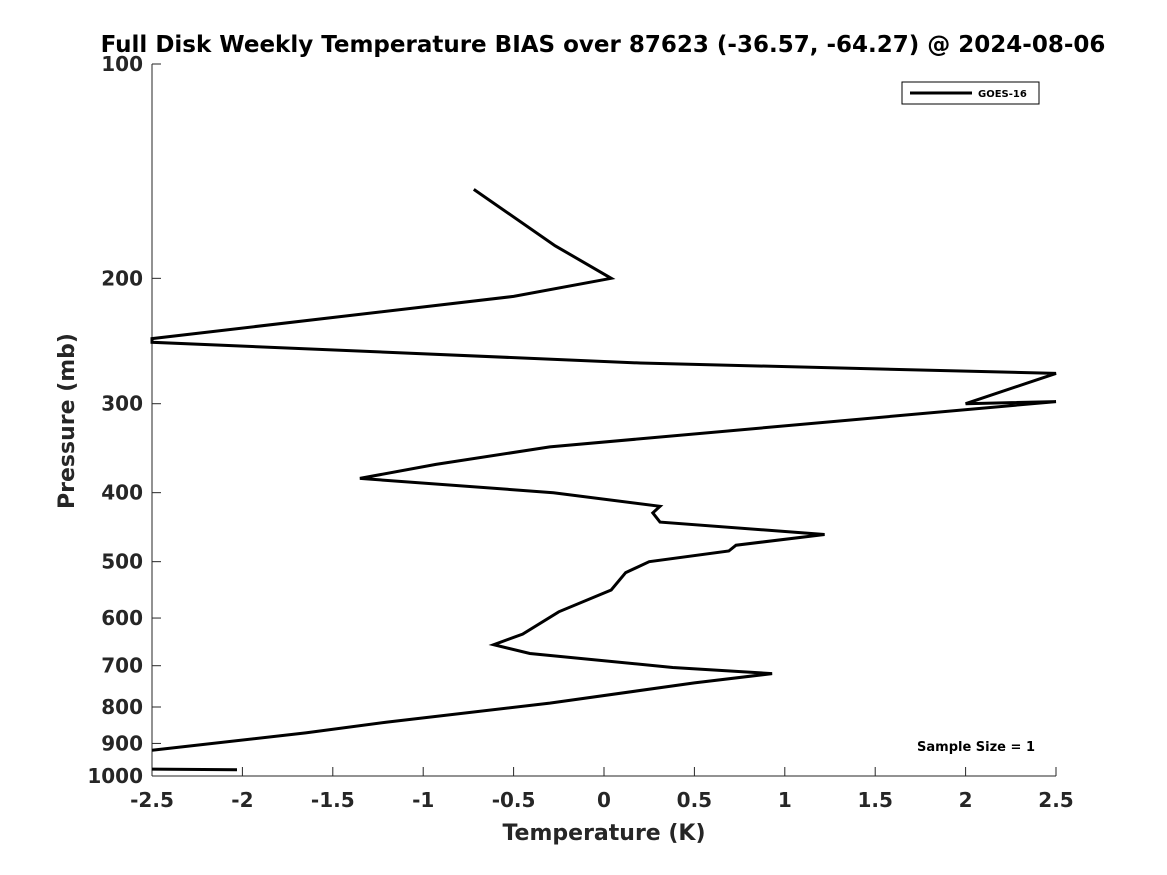 The image size is (1167, 875). I want to click on y-tick-label: 700, so click(122, 666).